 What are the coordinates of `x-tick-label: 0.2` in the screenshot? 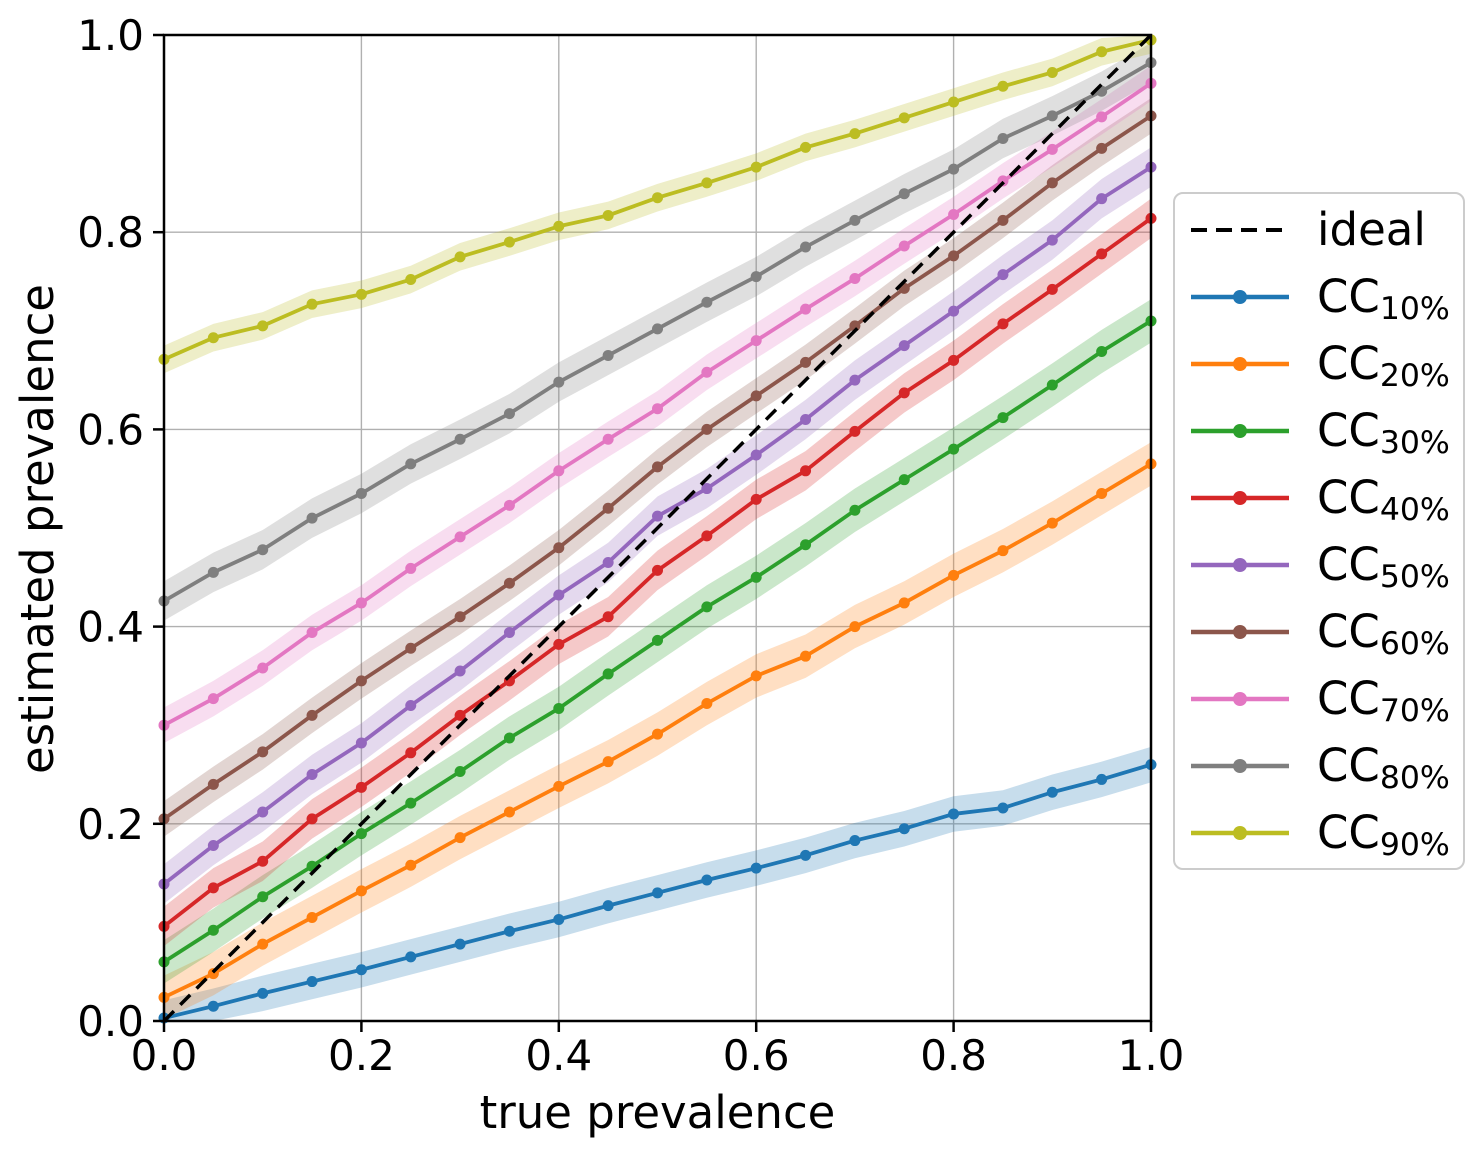 It's located at (361, 1055).